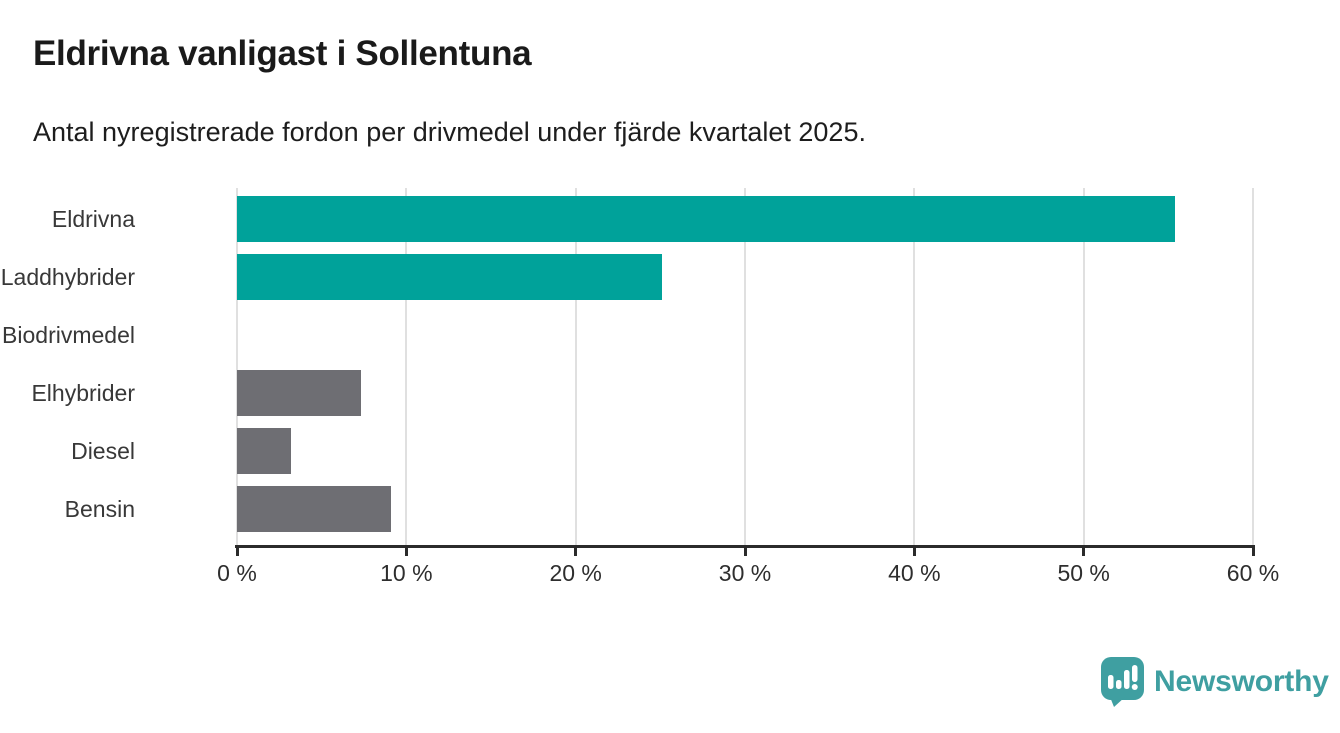  Describe the element at coordinates (264, 451) in the screenshot. I see `bar-diesel` at that location.